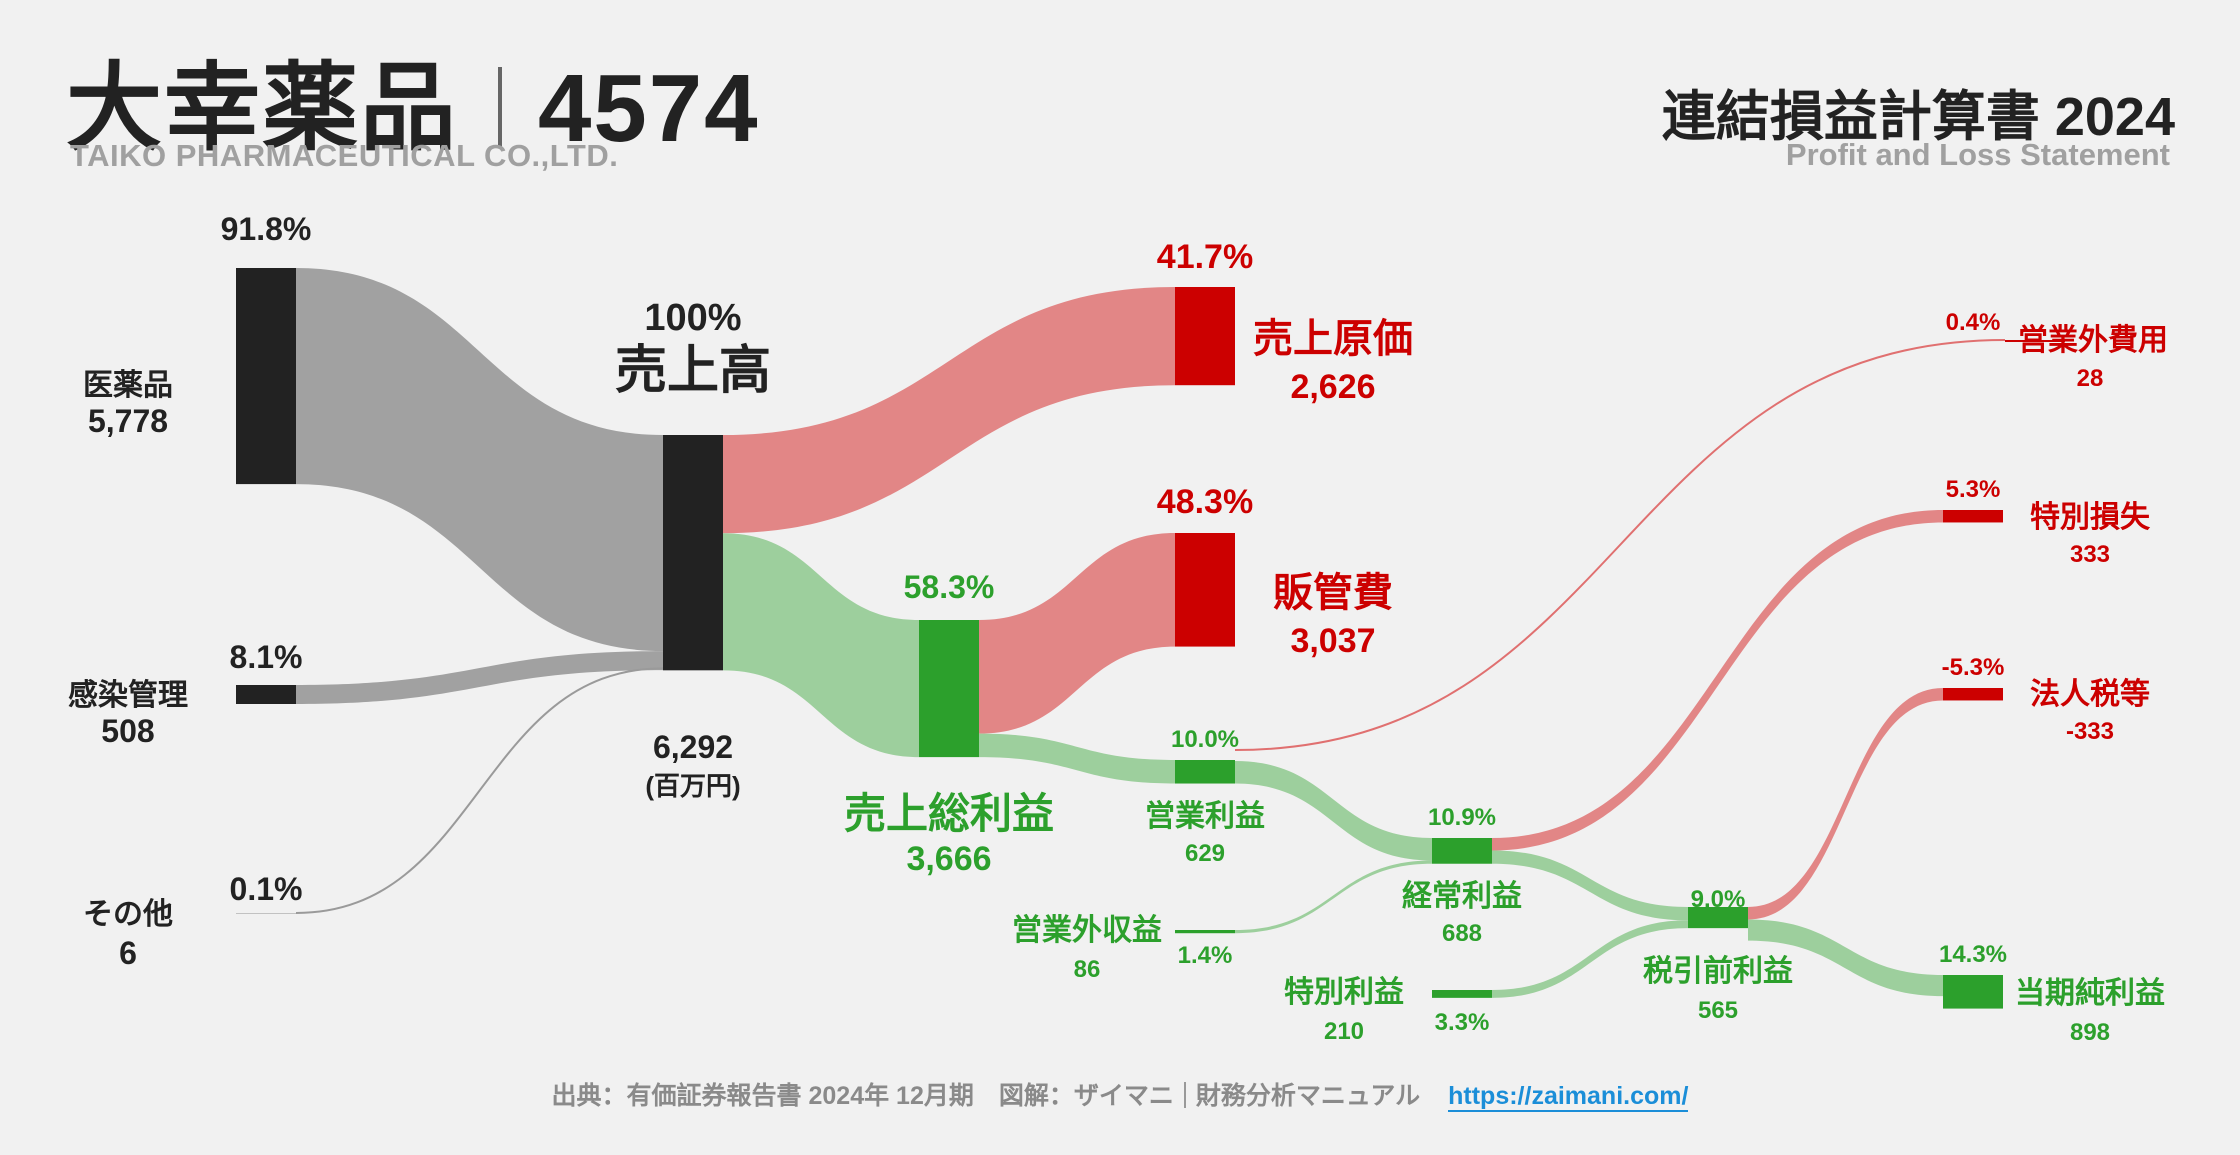 The width and height of the screenshot is (2240, 1155). What do you see at coordinates (2090, 378) in the screenshot?
I see `value-label-nonop_exp: 28` at bounding box center [2090, 378].